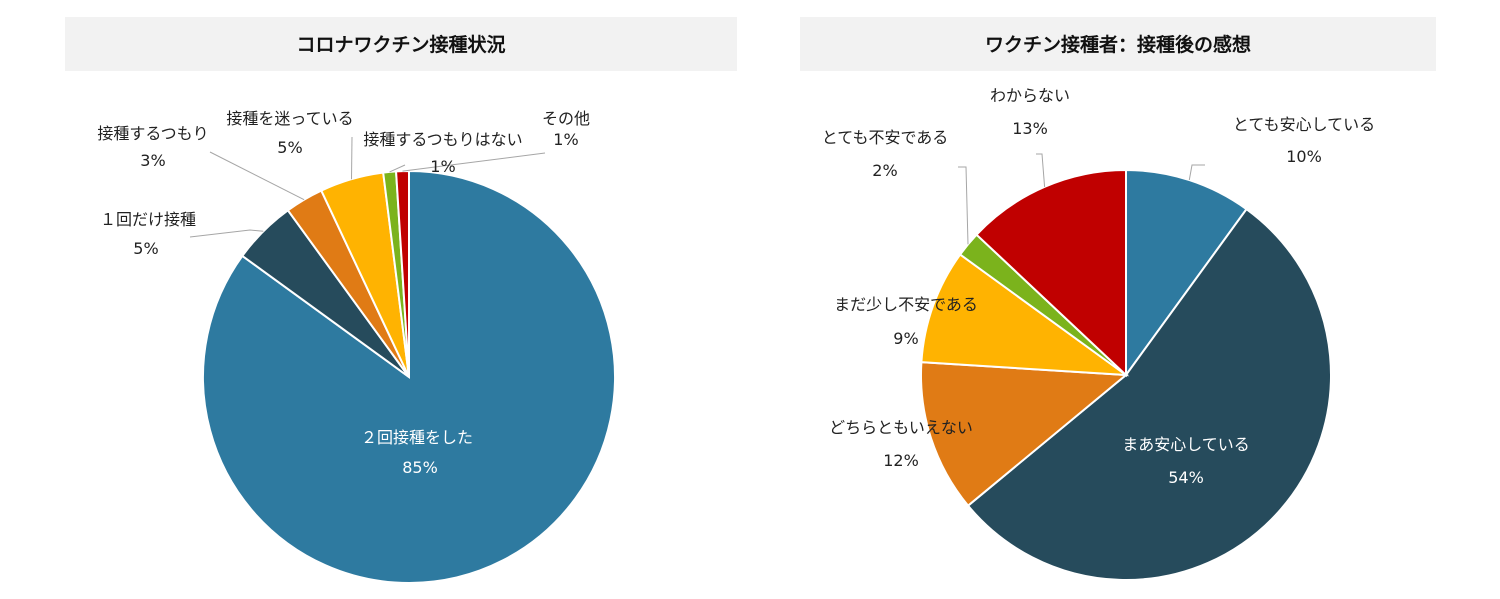  What do you see at coordinates (1304, 124) in the screenshot?
I see `slice-label: とても安心している` at bounding box center [1304, 124].